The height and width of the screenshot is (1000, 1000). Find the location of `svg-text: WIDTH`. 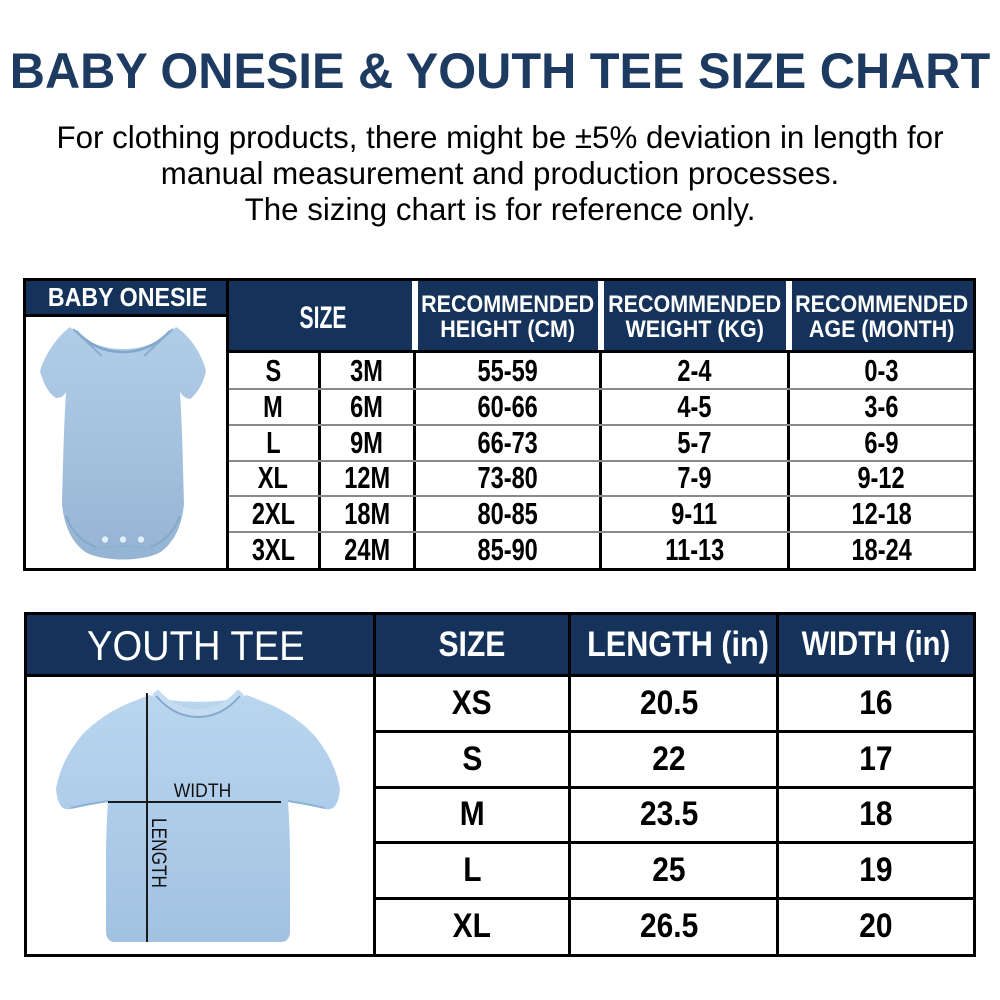

svg-text: WIDTH is located at coordinates (203, 791).